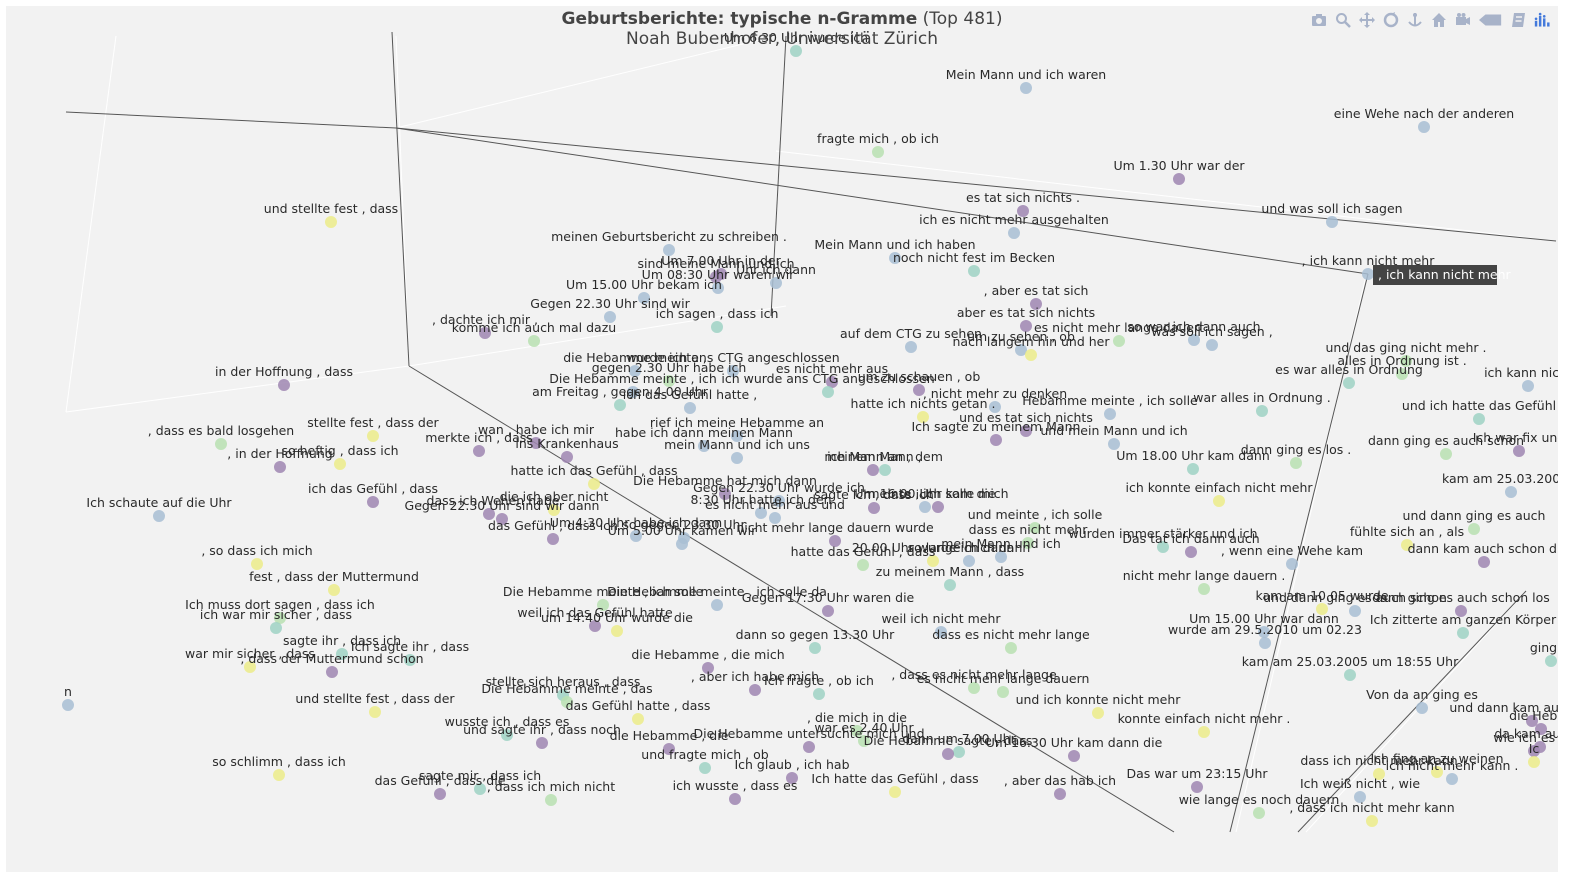  What do you see at coordinates (1343, 20) in the screenshot?
I see `zoom-button` at bounding box center [1343, 20].